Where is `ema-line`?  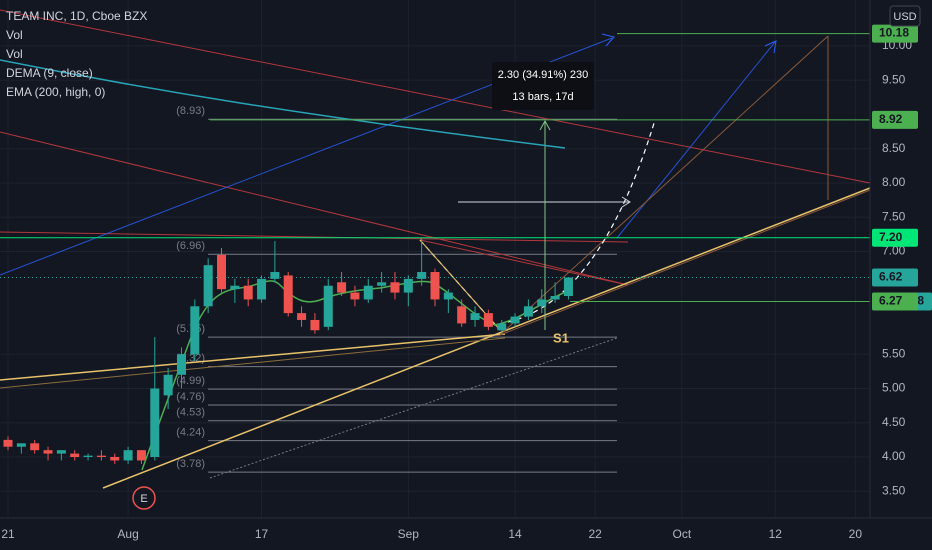
ema-line is located at coordinates (283, 104).